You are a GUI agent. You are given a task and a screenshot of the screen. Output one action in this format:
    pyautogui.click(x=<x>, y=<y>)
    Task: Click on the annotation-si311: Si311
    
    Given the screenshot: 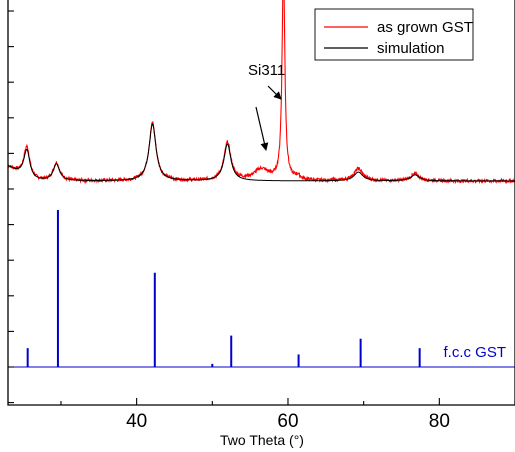 What is the action you would take?
    pyautogui.click(x=266, y=106)
    